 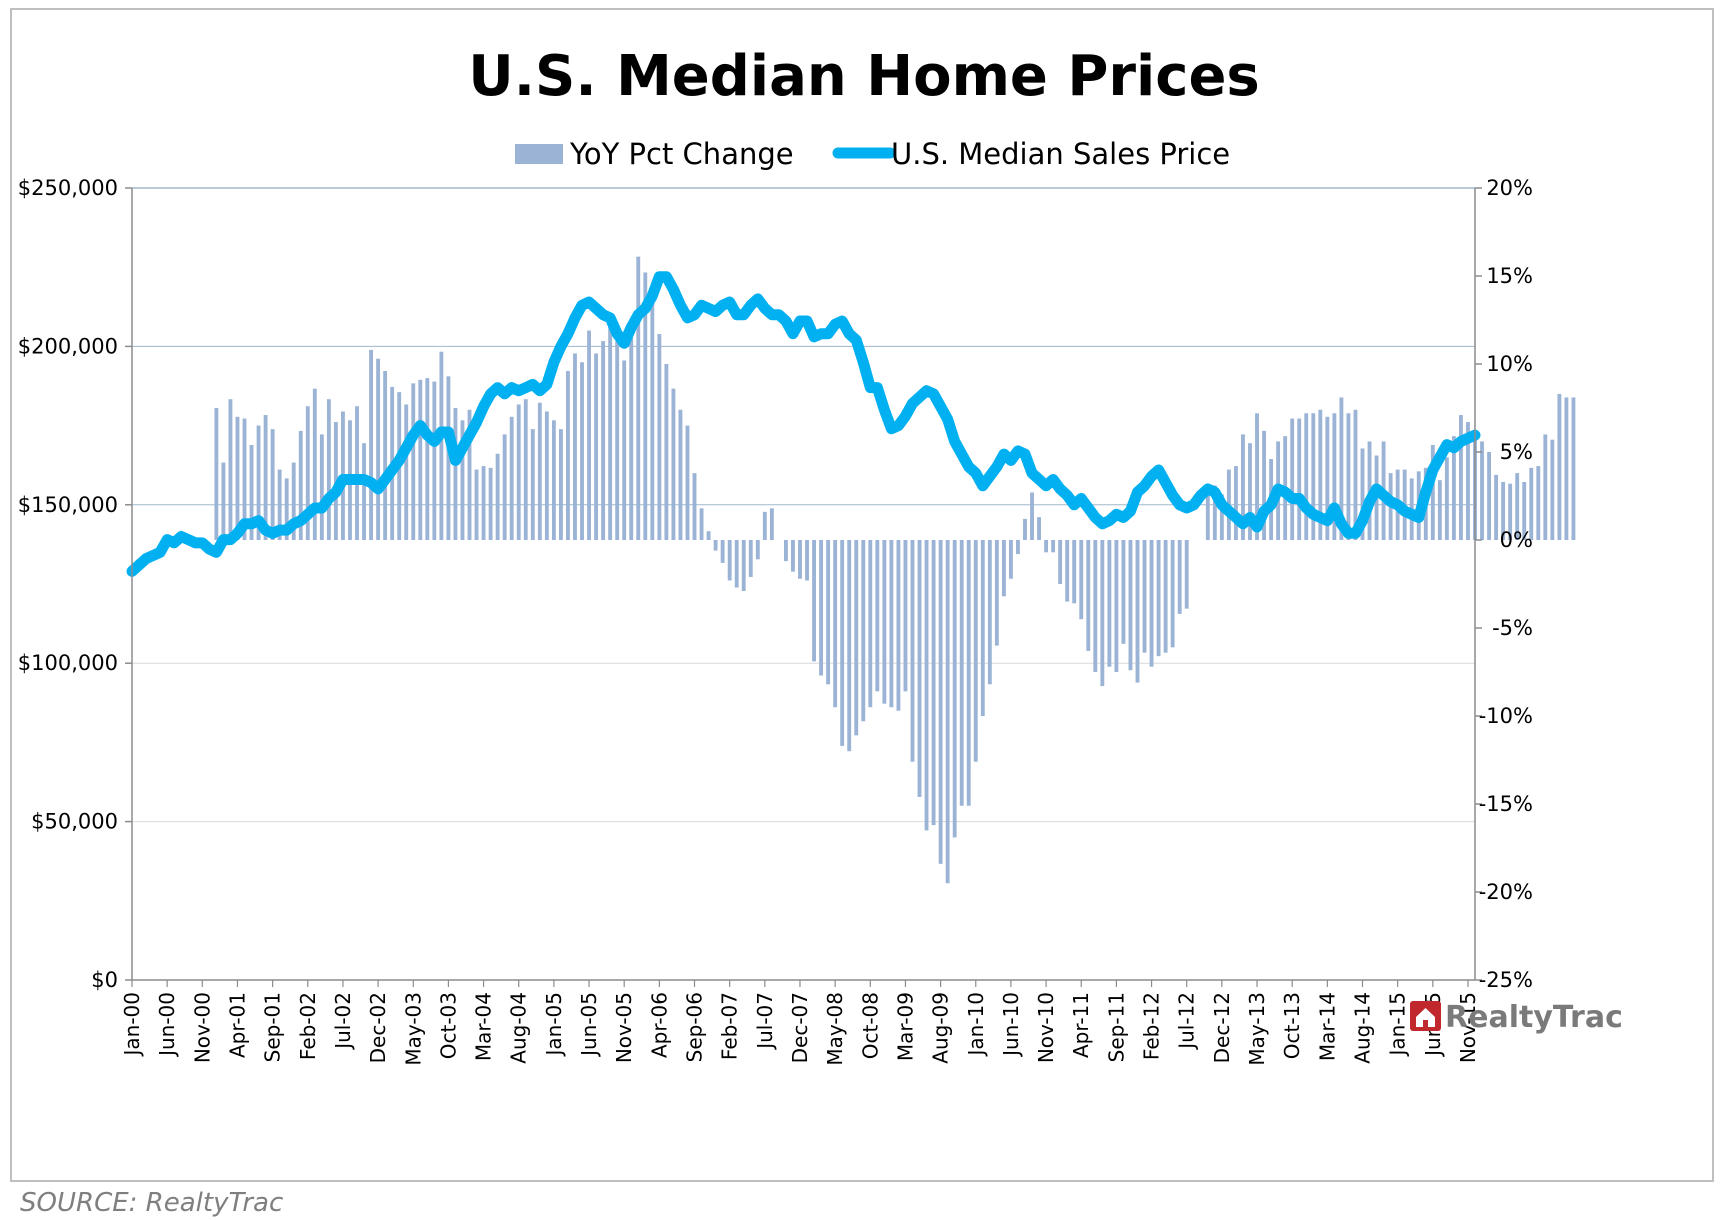 What do you see at coordinates (1506, 980) in the screenshot?
I see `y-right-tick-label: -25%` at bounding box center [1506, 980].